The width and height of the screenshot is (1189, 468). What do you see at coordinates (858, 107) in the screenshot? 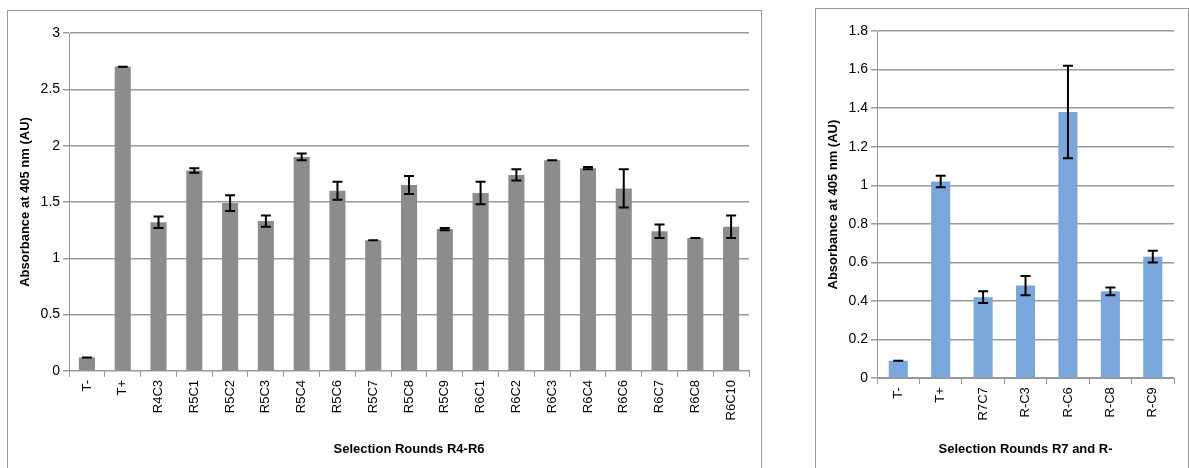
I see `y-tick-label: 1.4` at bounding box center [858, 107].